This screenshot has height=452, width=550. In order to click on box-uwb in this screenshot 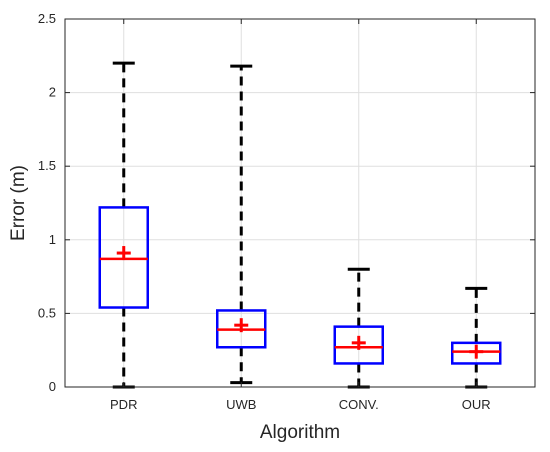, I will do `click(241, 224)`.